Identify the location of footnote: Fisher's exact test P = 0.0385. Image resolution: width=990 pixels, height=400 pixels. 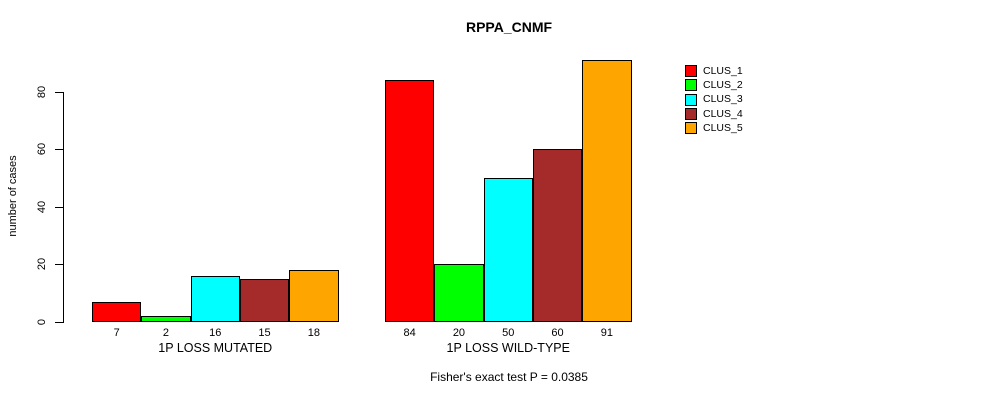
(509, 377).